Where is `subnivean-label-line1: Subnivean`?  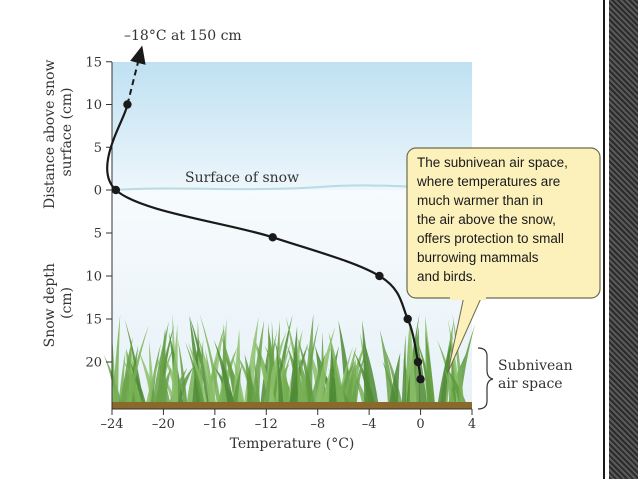 subnivean-label-line1: Subnivean is located at coordinates (535, 366).